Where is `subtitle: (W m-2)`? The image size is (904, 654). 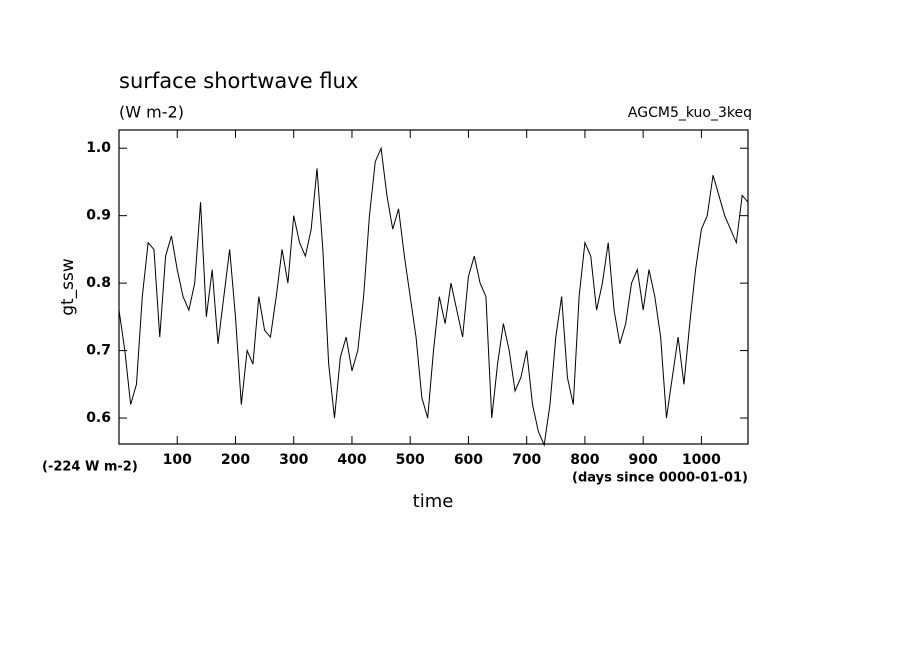
subtitle: (W m-2) is located at coordinates (151, 112).